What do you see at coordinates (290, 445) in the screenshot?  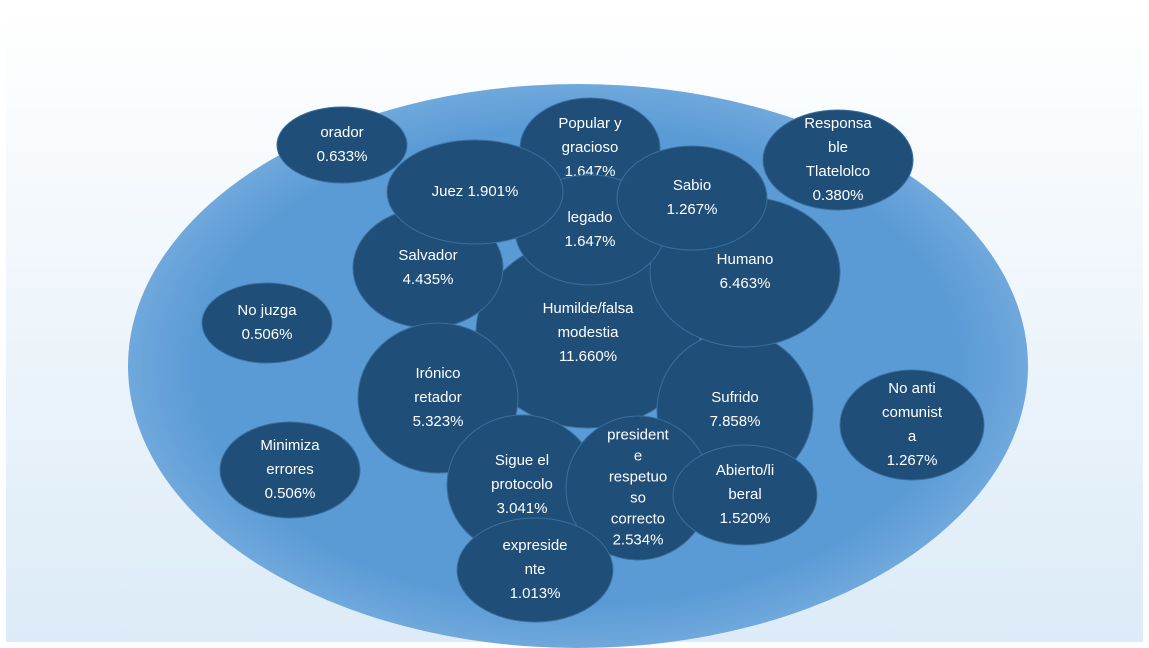 I see `bubble-label: Minimiza` at bounding box center [290, 445].